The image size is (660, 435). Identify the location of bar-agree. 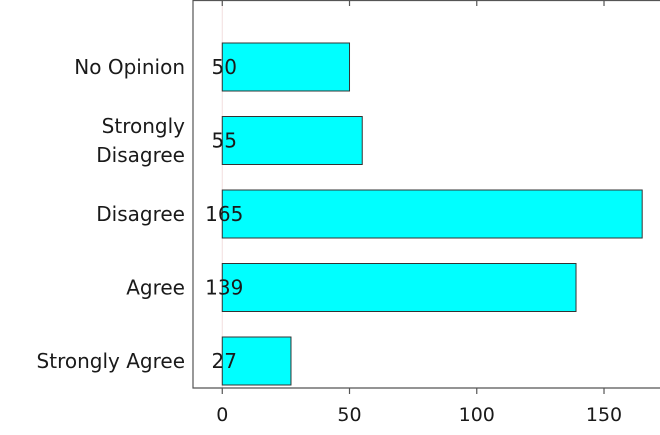
(399, 287).